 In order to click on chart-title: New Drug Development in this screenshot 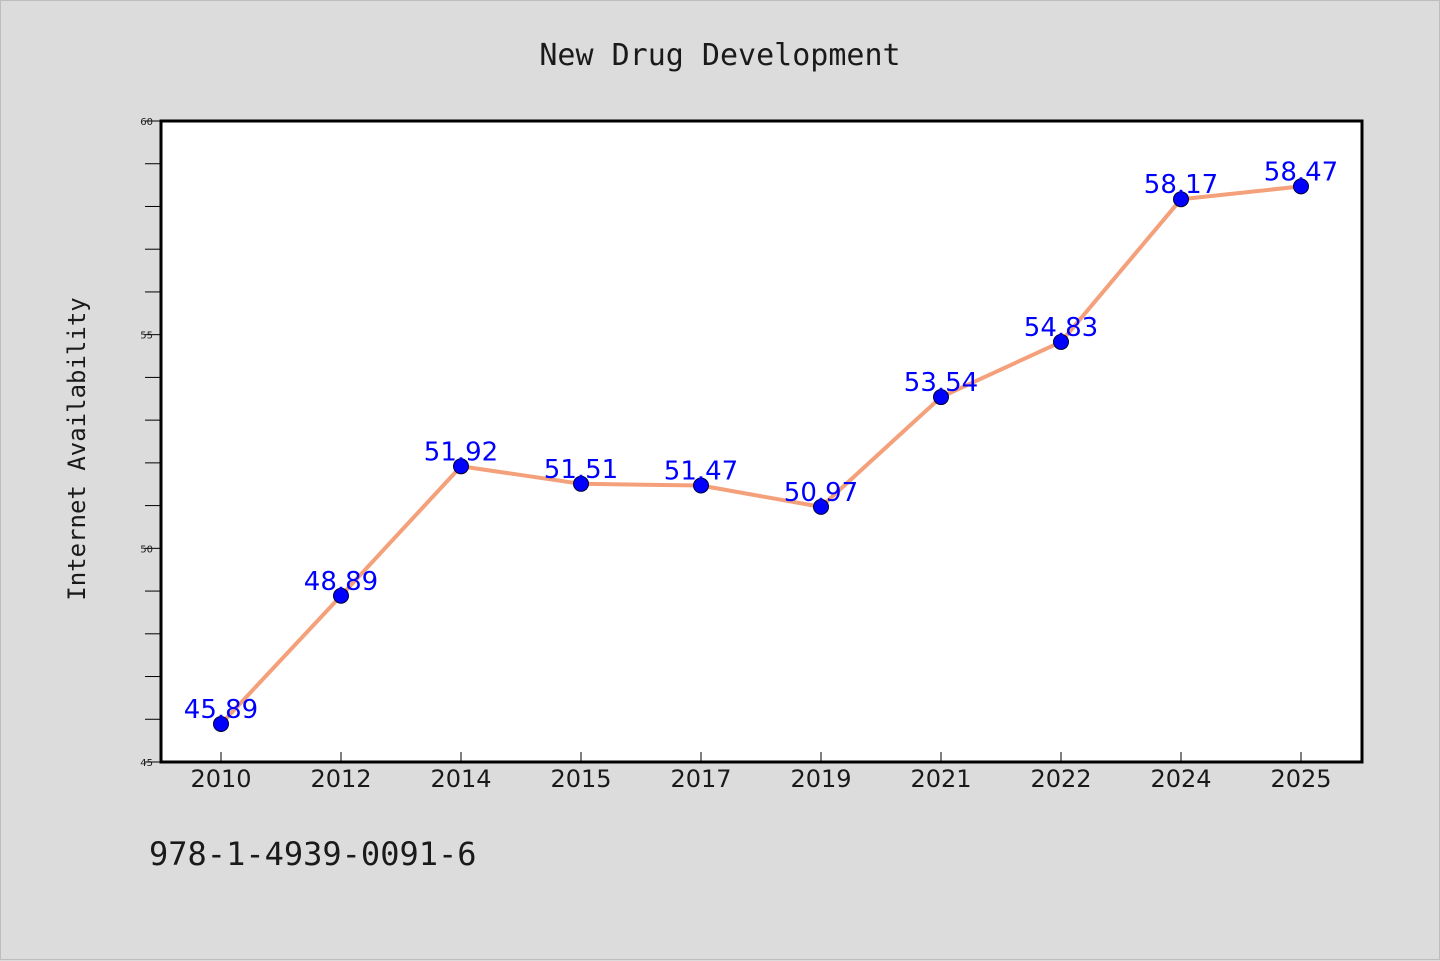, I will do `click(719, 55)`.